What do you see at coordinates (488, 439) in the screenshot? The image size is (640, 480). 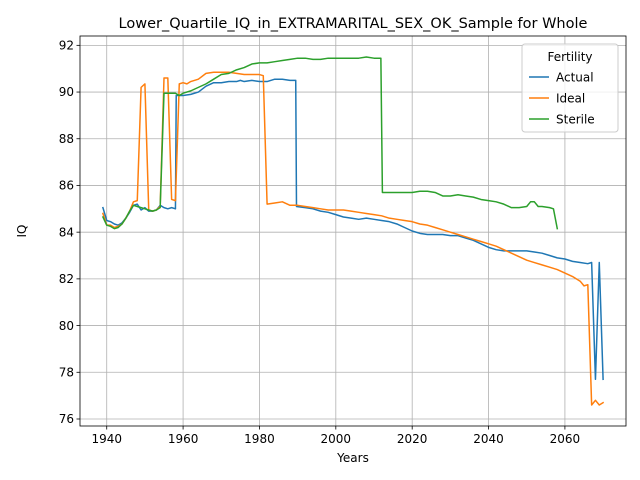 I see `x-tick-label: 2040` at bounding box center [488, 439].